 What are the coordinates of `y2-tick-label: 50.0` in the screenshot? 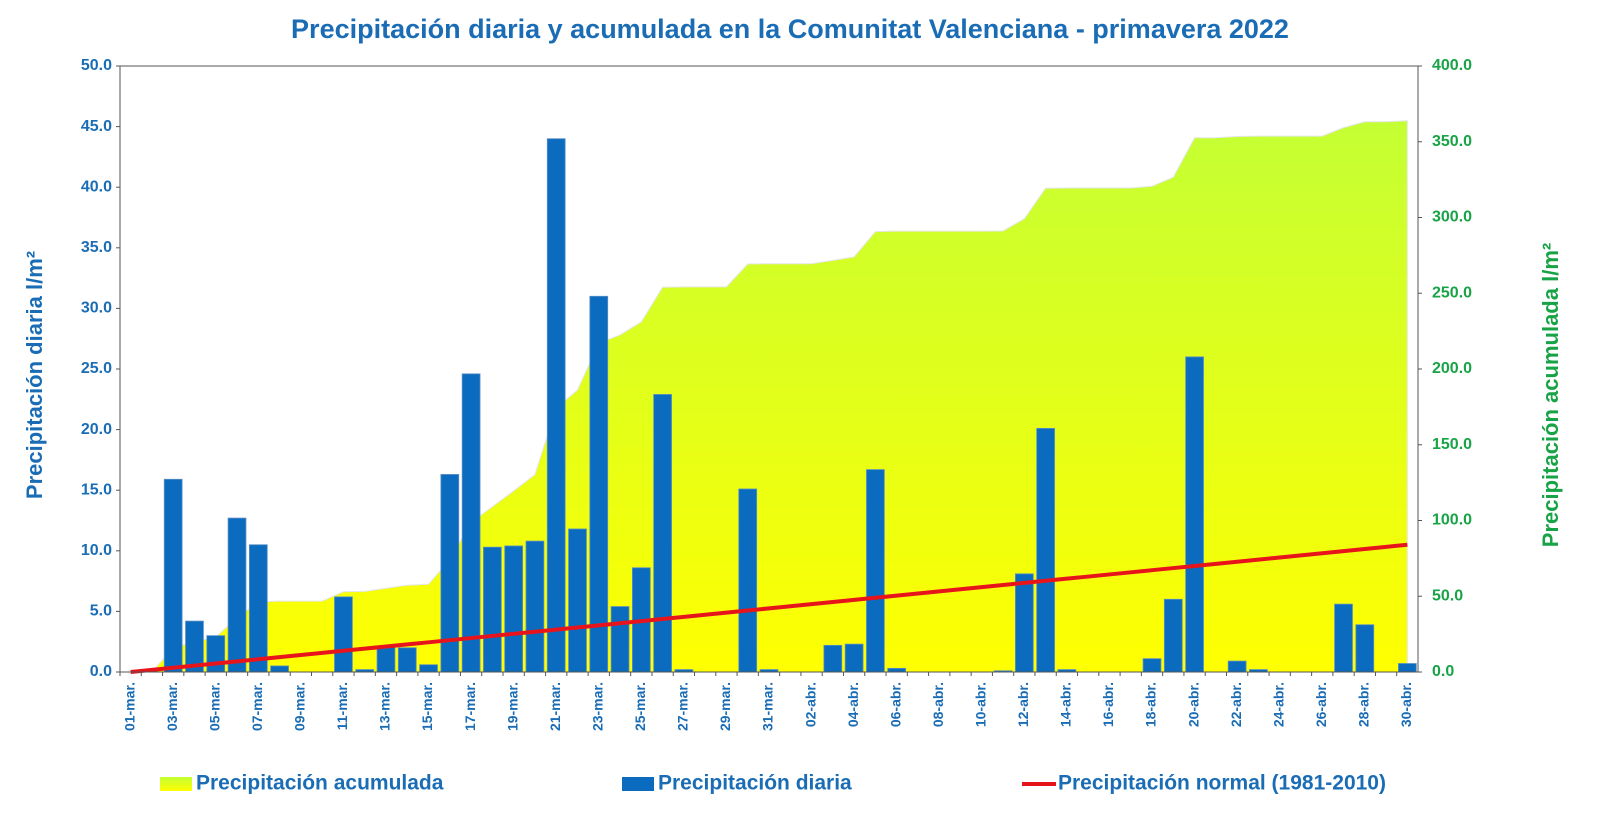 It's located at (1447, 595).